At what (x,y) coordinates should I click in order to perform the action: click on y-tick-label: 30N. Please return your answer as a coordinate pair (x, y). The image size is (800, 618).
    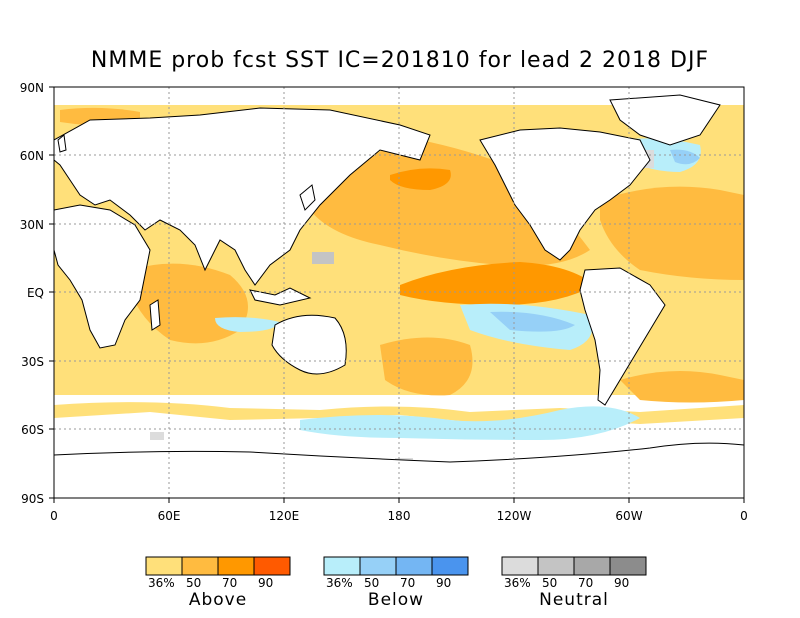
    Looking at the image, I should click on (32, 225).